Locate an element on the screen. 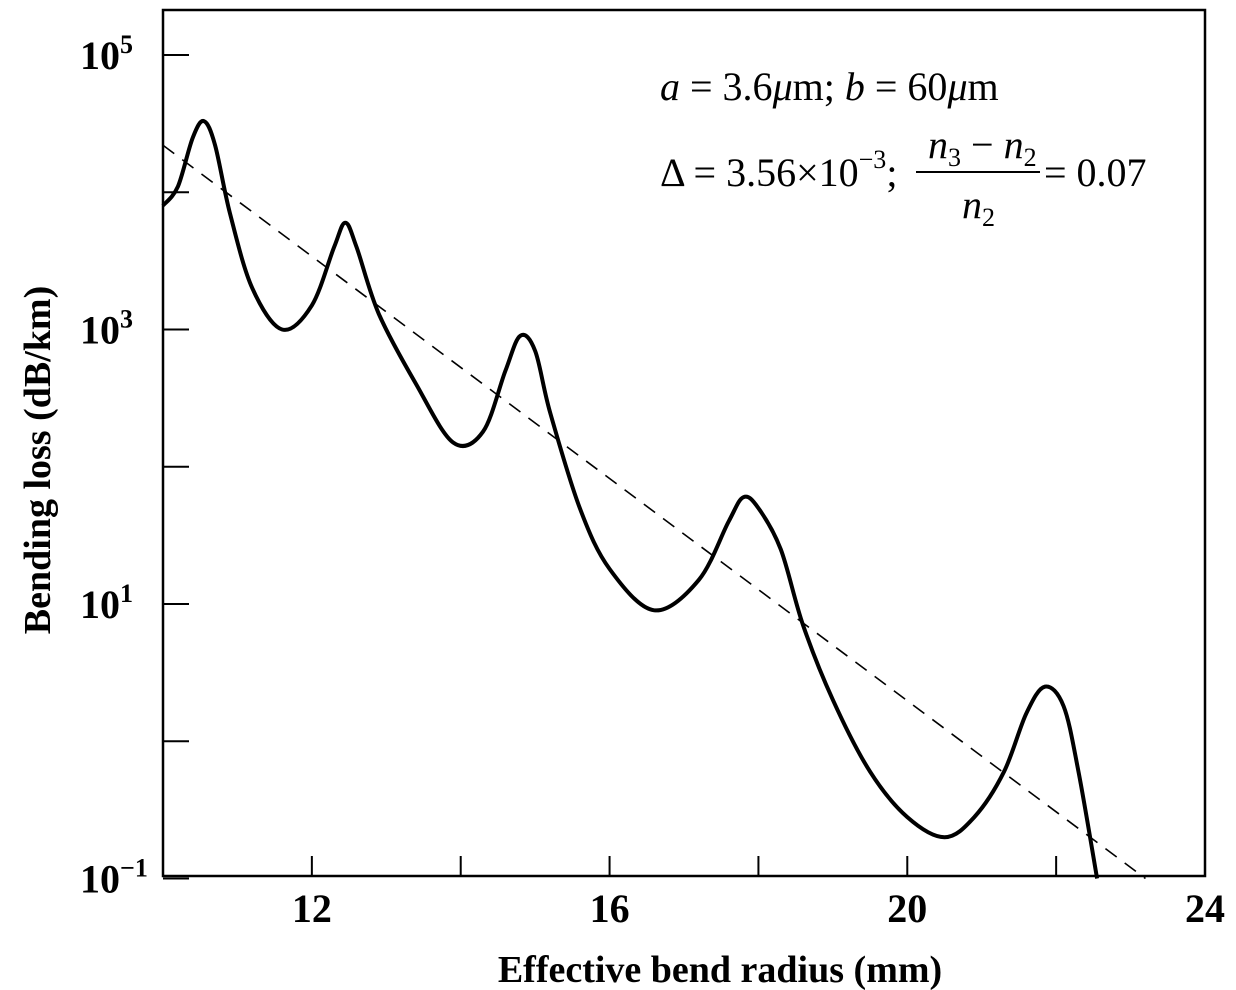  y-axis-title: Bending loss (dB/km) is located at coordinates (38, 460).